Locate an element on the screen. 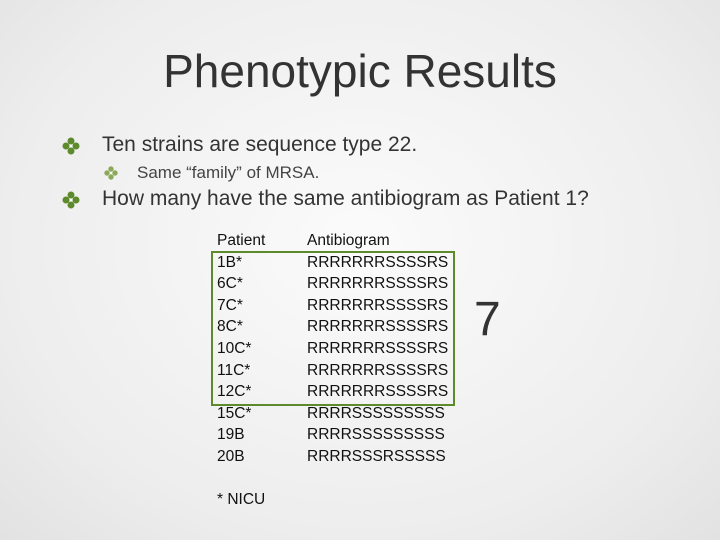 The image size is (720, 540). patient-id: 15C* is located at coordinates (234, 413).